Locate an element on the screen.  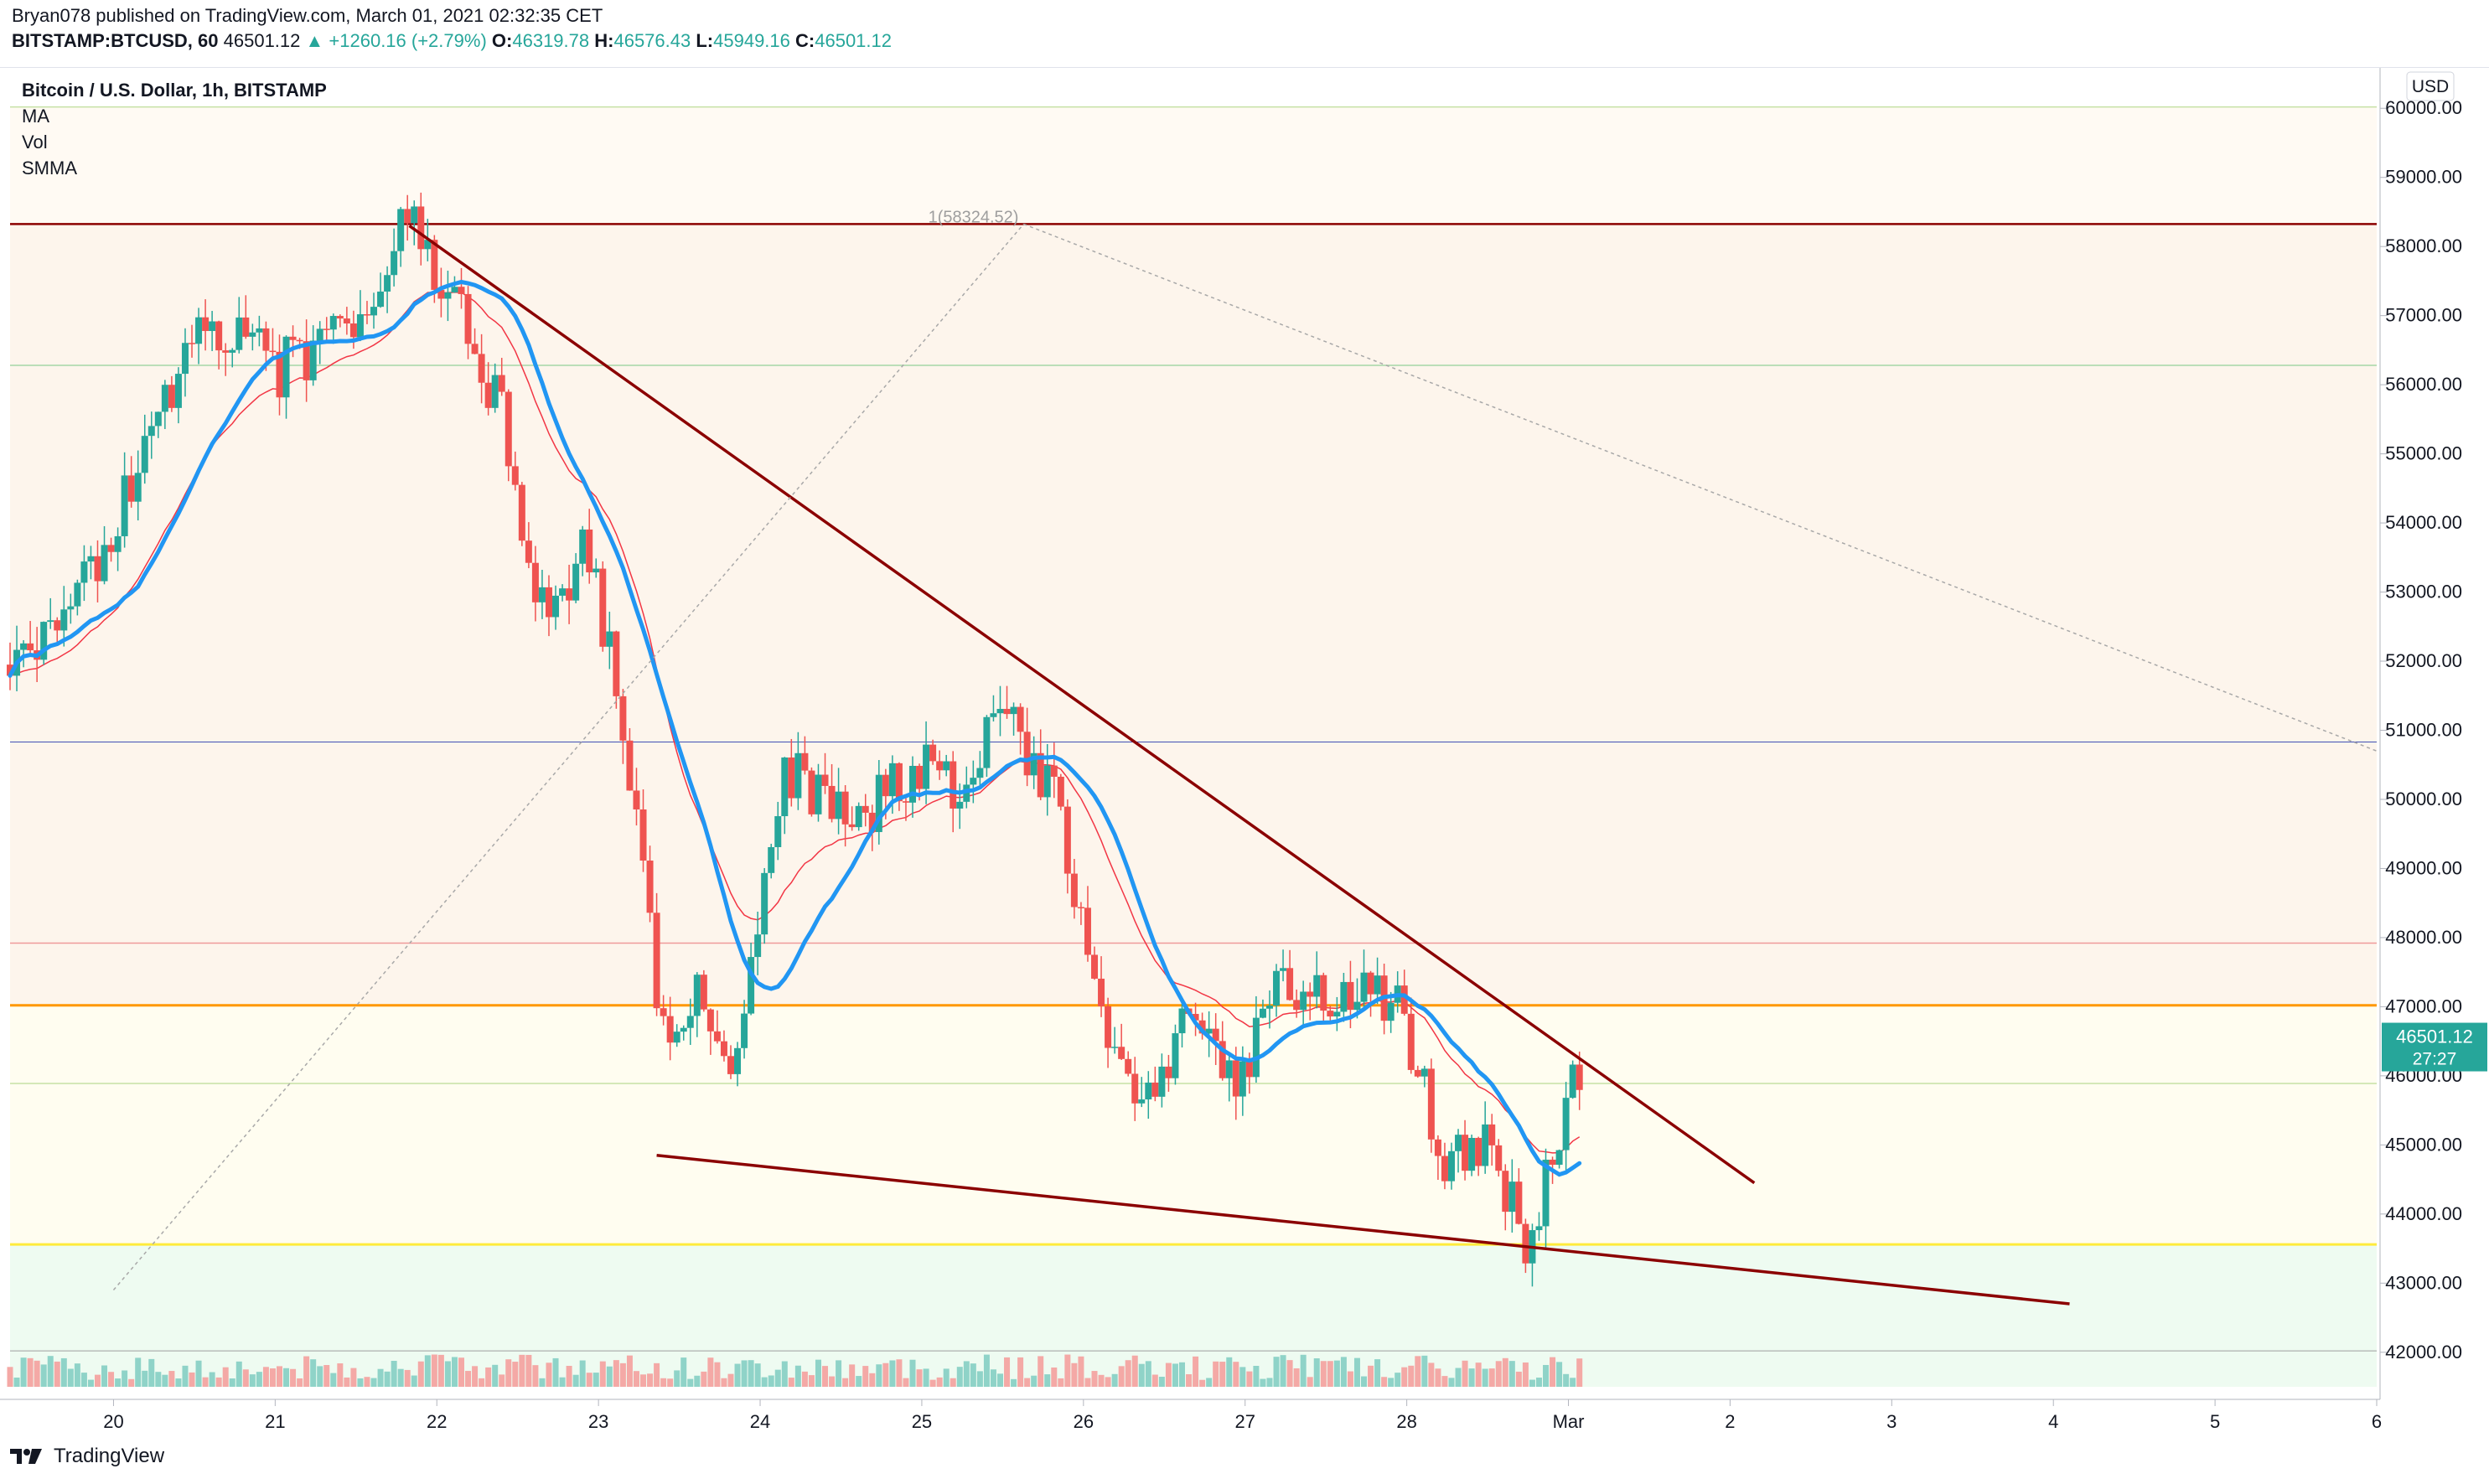
legend-smma: SMMA is located at coordinates (50, 168).